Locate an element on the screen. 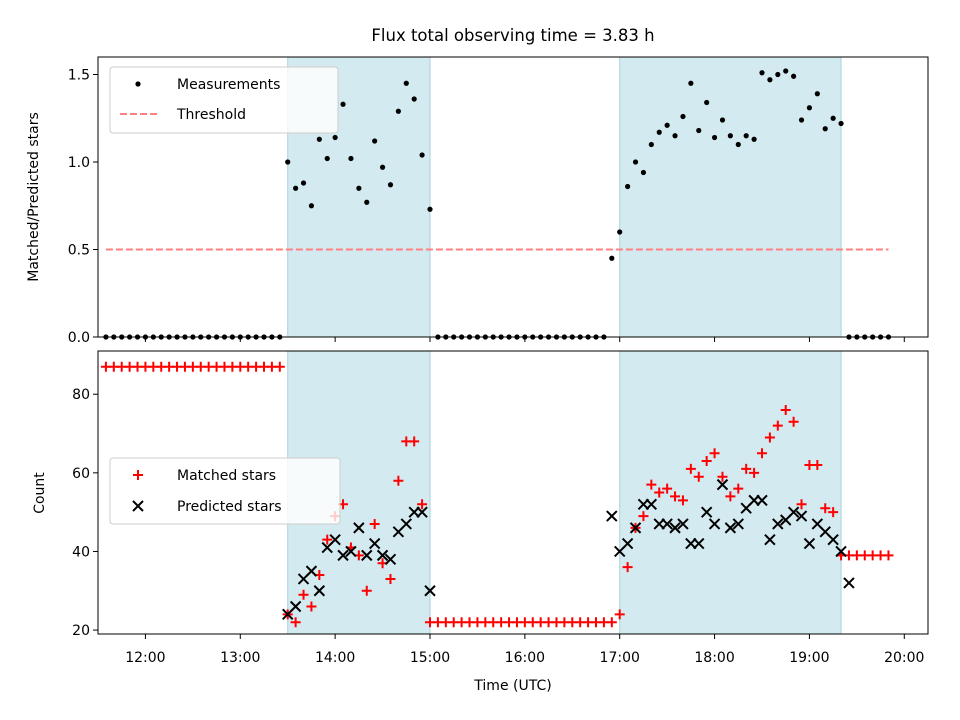 This screenshot has width=960, height=720. x-tick-label: 14:00 is located at coordinates (335, 658).